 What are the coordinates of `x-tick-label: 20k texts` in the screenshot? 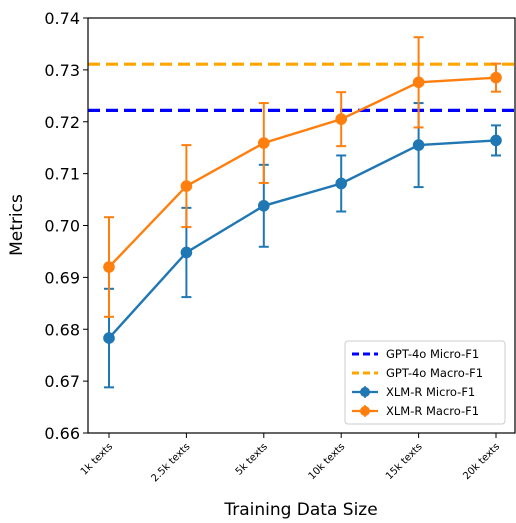 It's located at (481, 461).